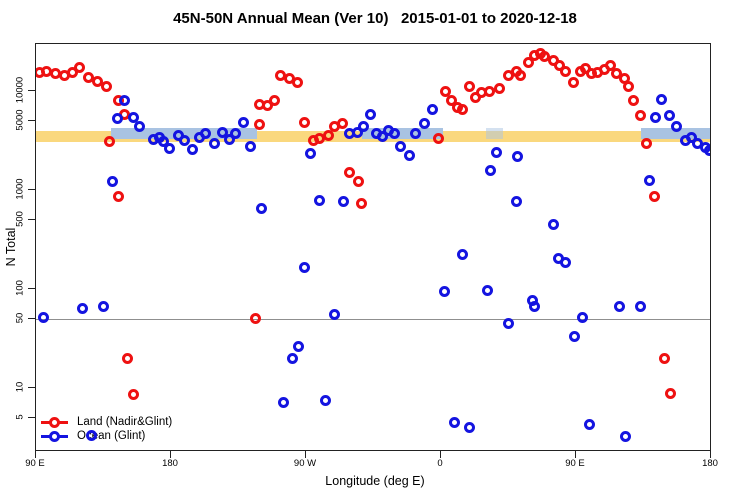 The image size is (750, 500). What do you see at coordinates (494, 133) in the screenshot?
I see `blue-reference-band-segment` at bounding box center [494, 133].